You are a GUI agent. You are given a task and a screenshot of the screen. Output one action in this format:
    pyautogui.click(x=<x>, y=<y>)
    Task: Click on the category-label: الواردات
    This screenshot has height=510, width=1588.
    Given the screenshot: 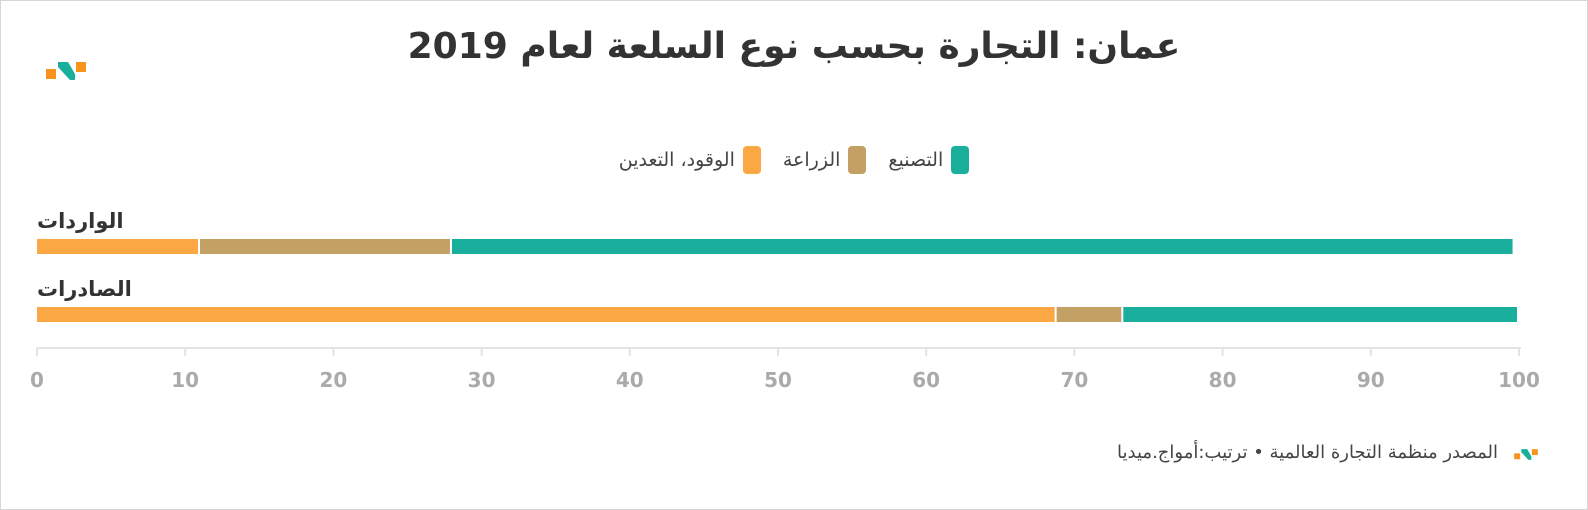 What is the action you would take?
    pyautogui.click(x=80, y=221)
    